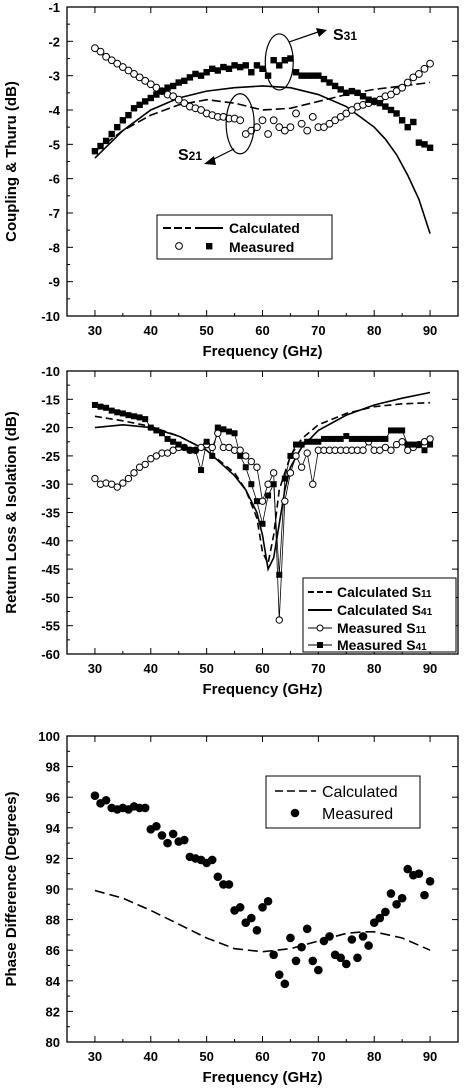  Describe the element at coordinates (320, 645) in the screenshot. I see `legend-ms41-marker` at that location.